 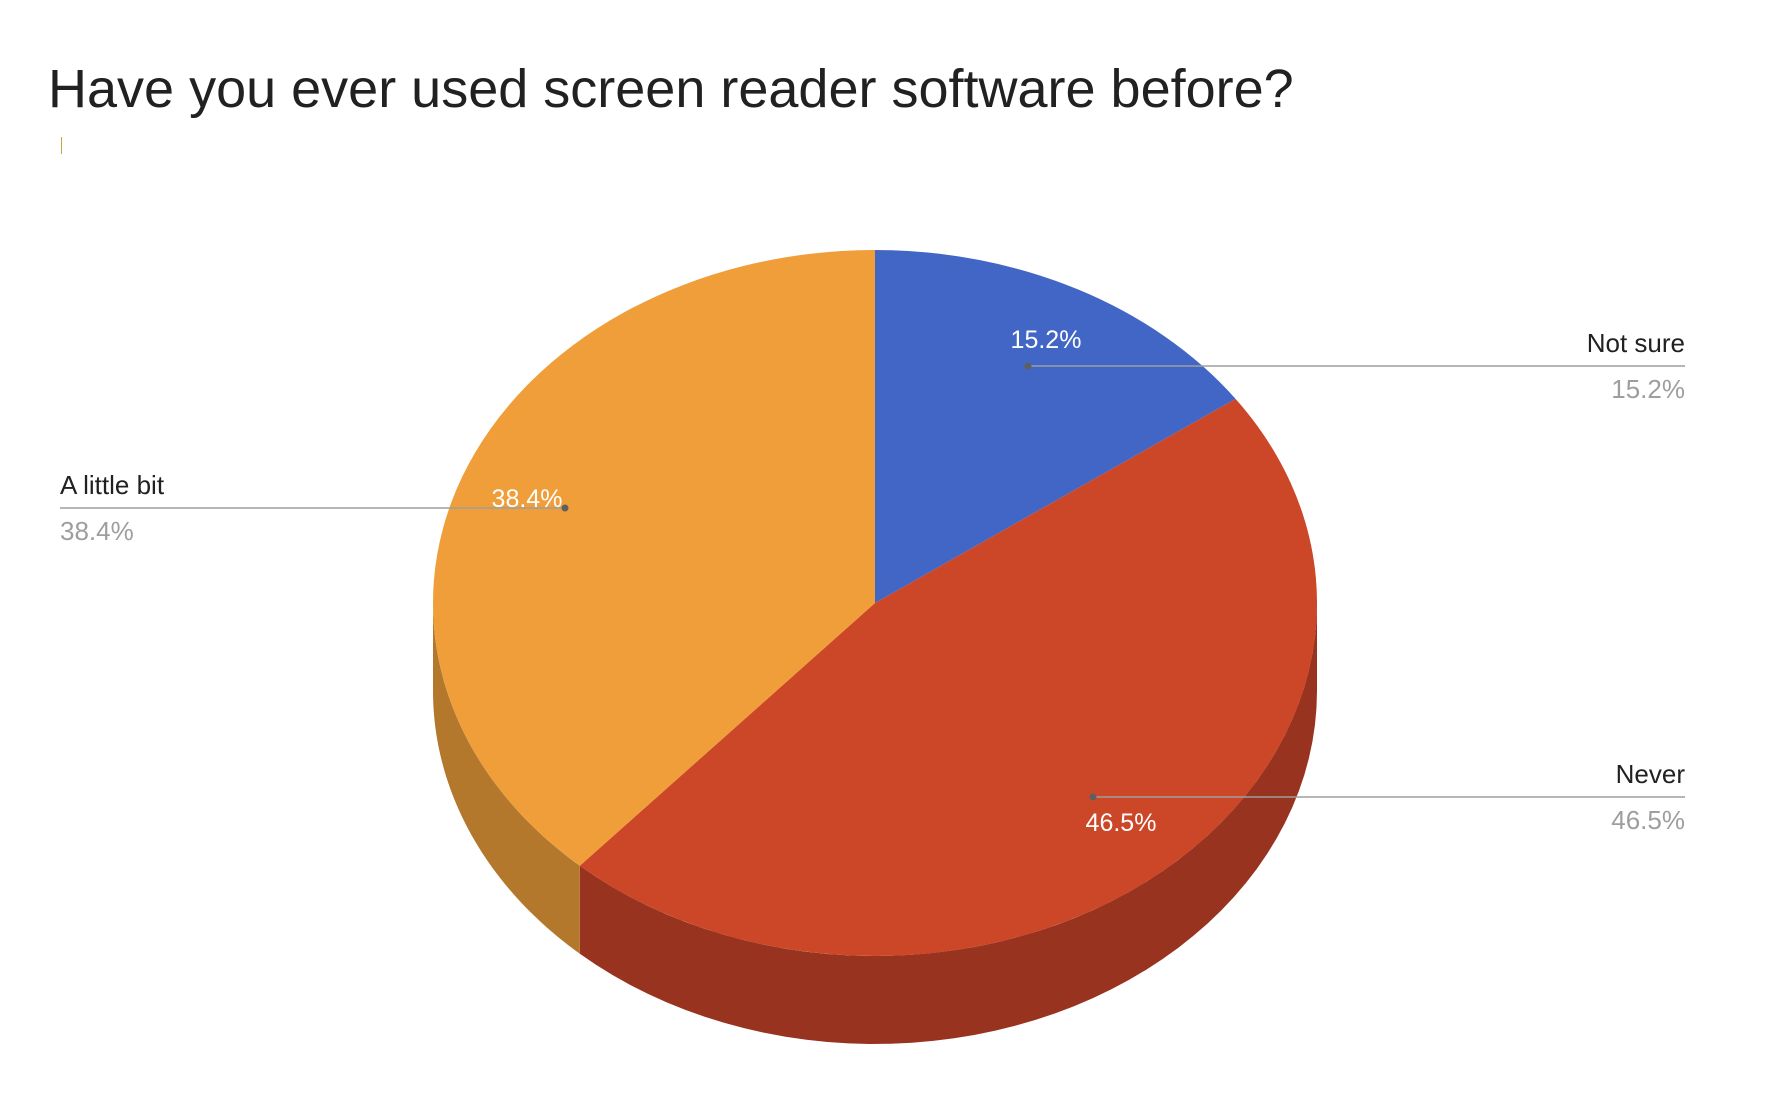 What do you see at coordinates (1121, 823) in the screenshot?
I see `inner-value-label-never: 46.5%` at bounding box center [1121, 823].